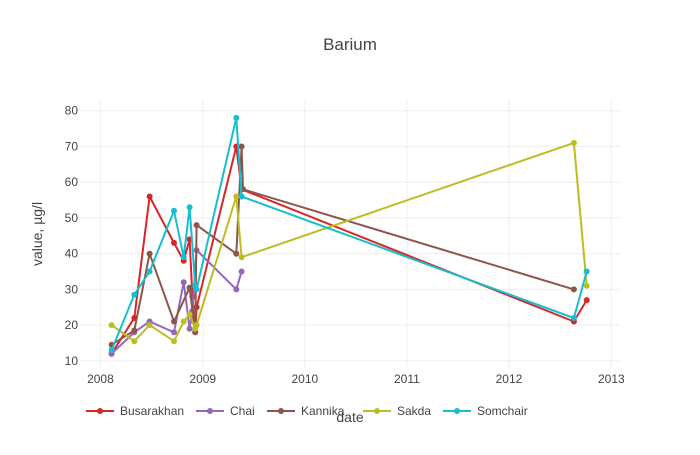 The image size is (700, 455). Describe the element at coordinates (202, 379) in the screenshot. I see `x-tick-label: 2009` at that location.